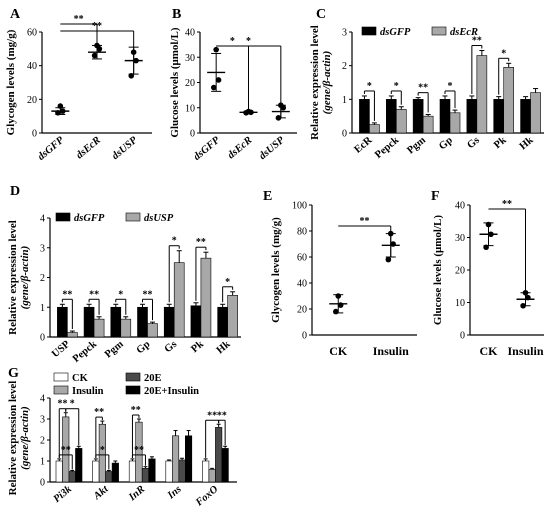 Image resolution: width=550 pixels, height=524 pixels. What do you see at coordinates (63, 494) in the screenshot?
I see `x-category-label: Pi3k` at bounding box center [63, 494].